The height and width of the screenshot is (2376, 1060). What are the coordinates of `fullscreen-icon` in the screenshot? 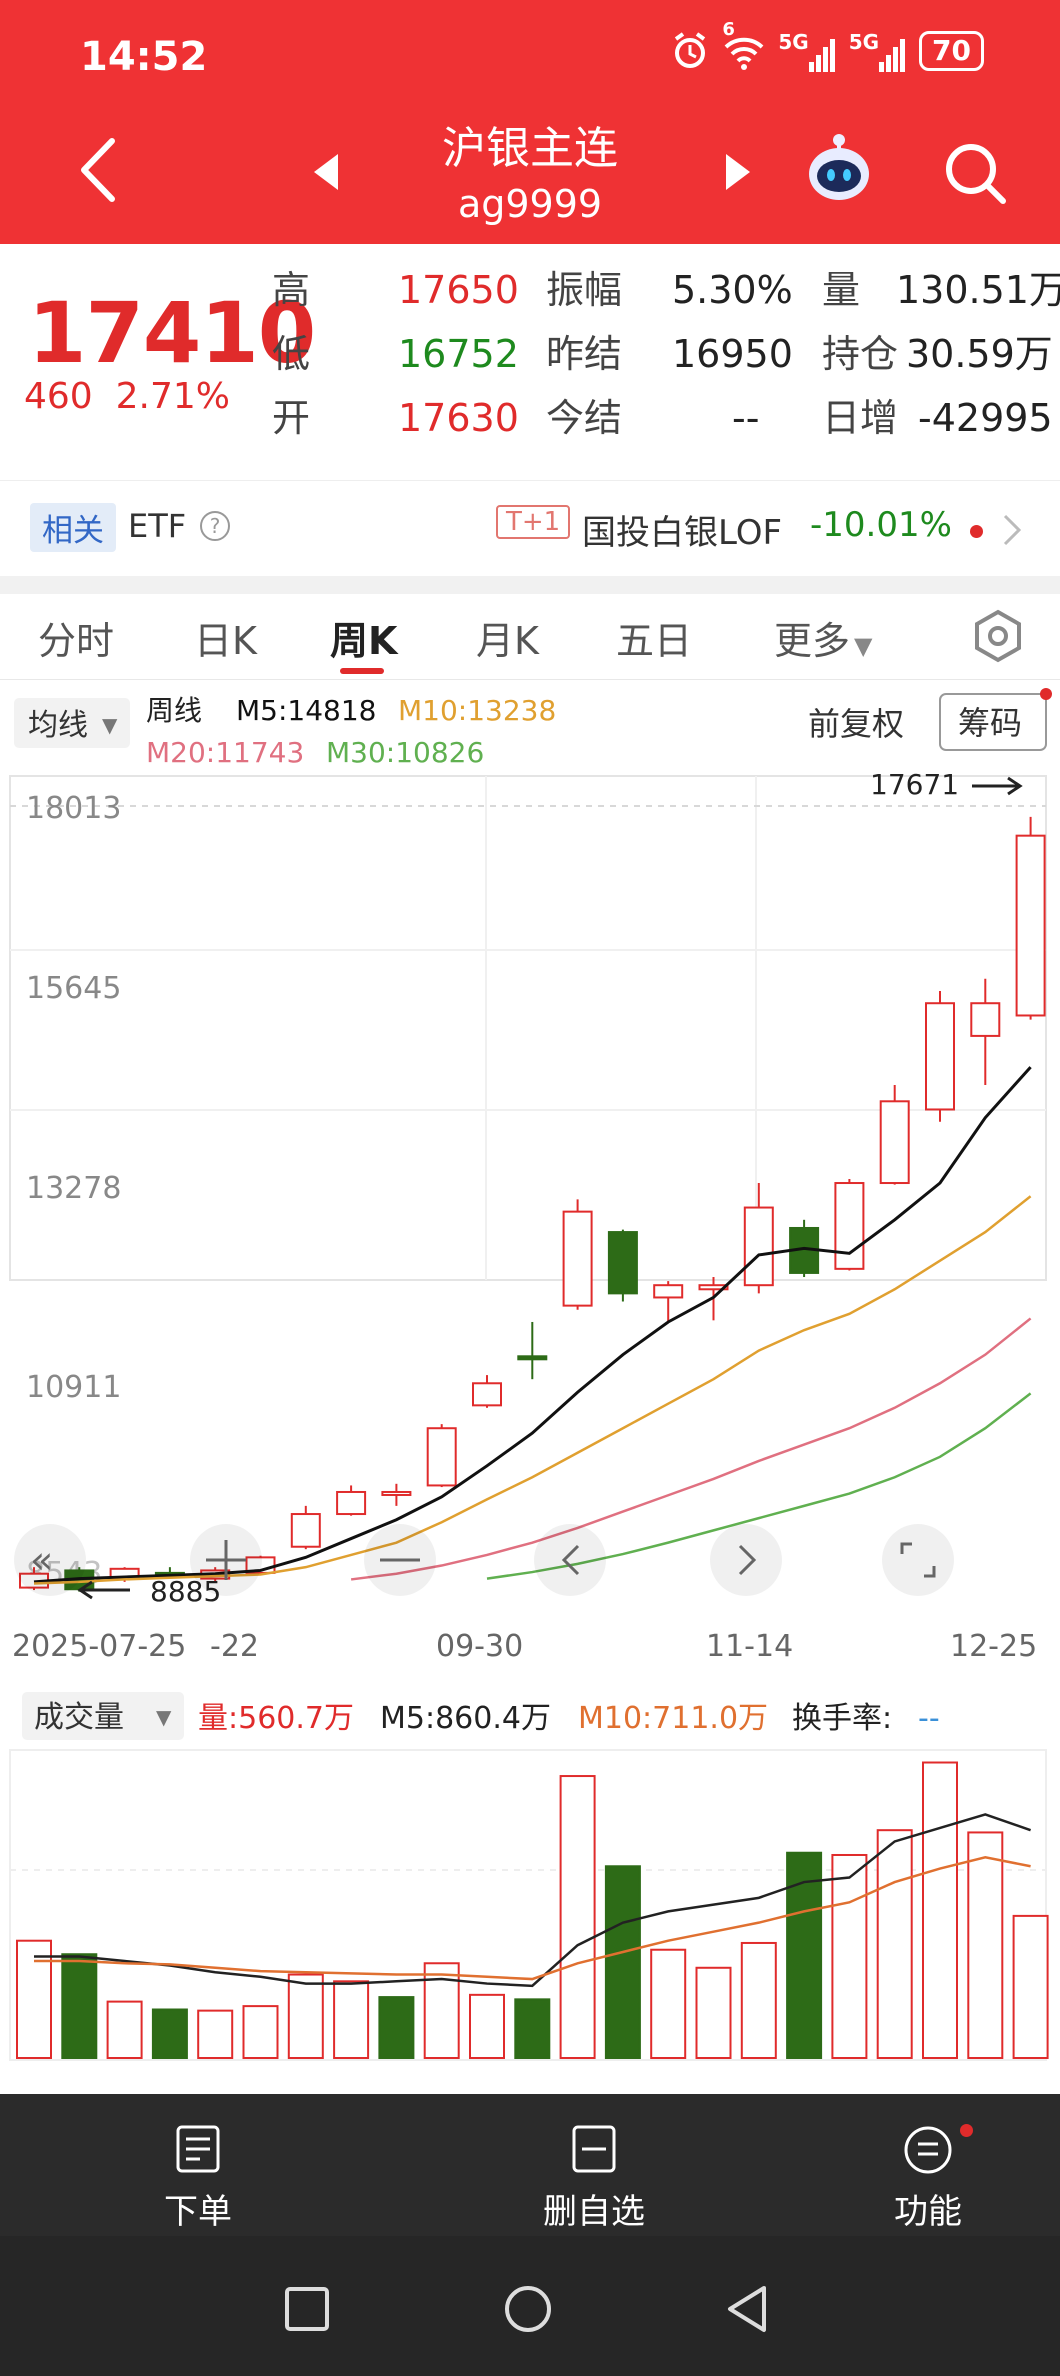 It's located at (918, 1560).